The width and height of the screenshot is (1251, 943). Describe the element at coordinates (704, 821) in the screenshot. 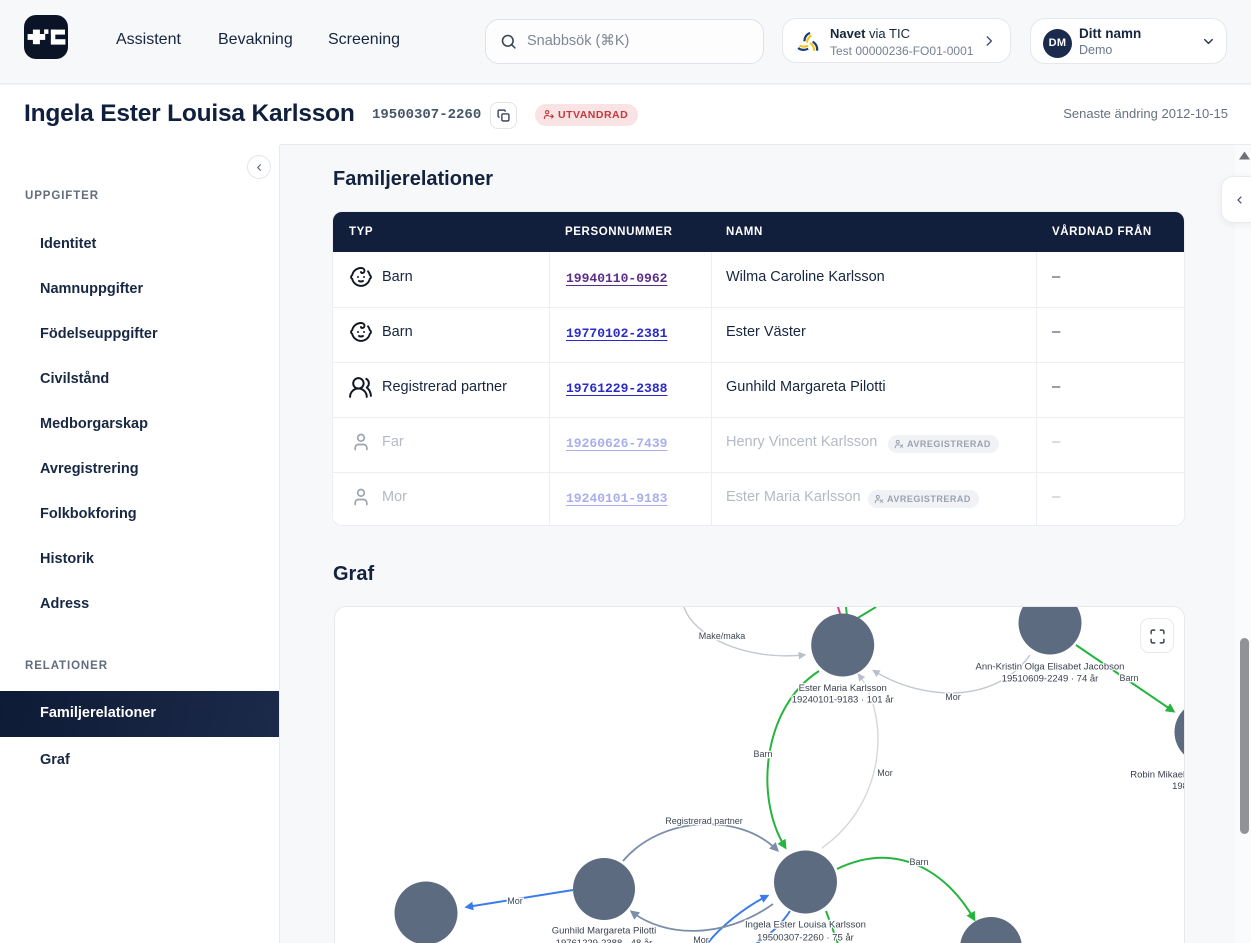

I see `svg-text: Registrerad partner` at that location.